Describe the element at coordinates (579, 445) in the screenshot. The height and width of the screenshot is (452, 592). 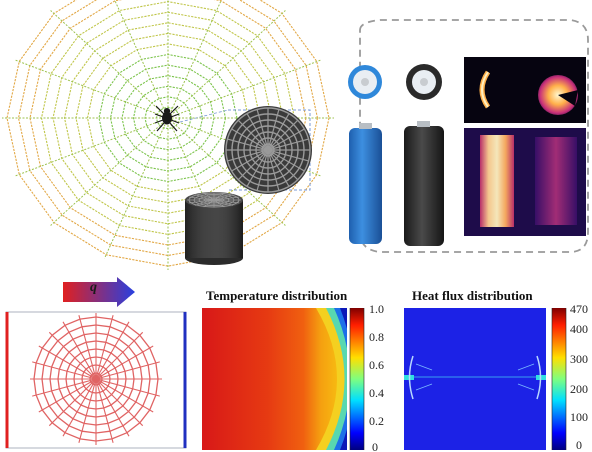
I see `flux-tick-6: 0` at that location.